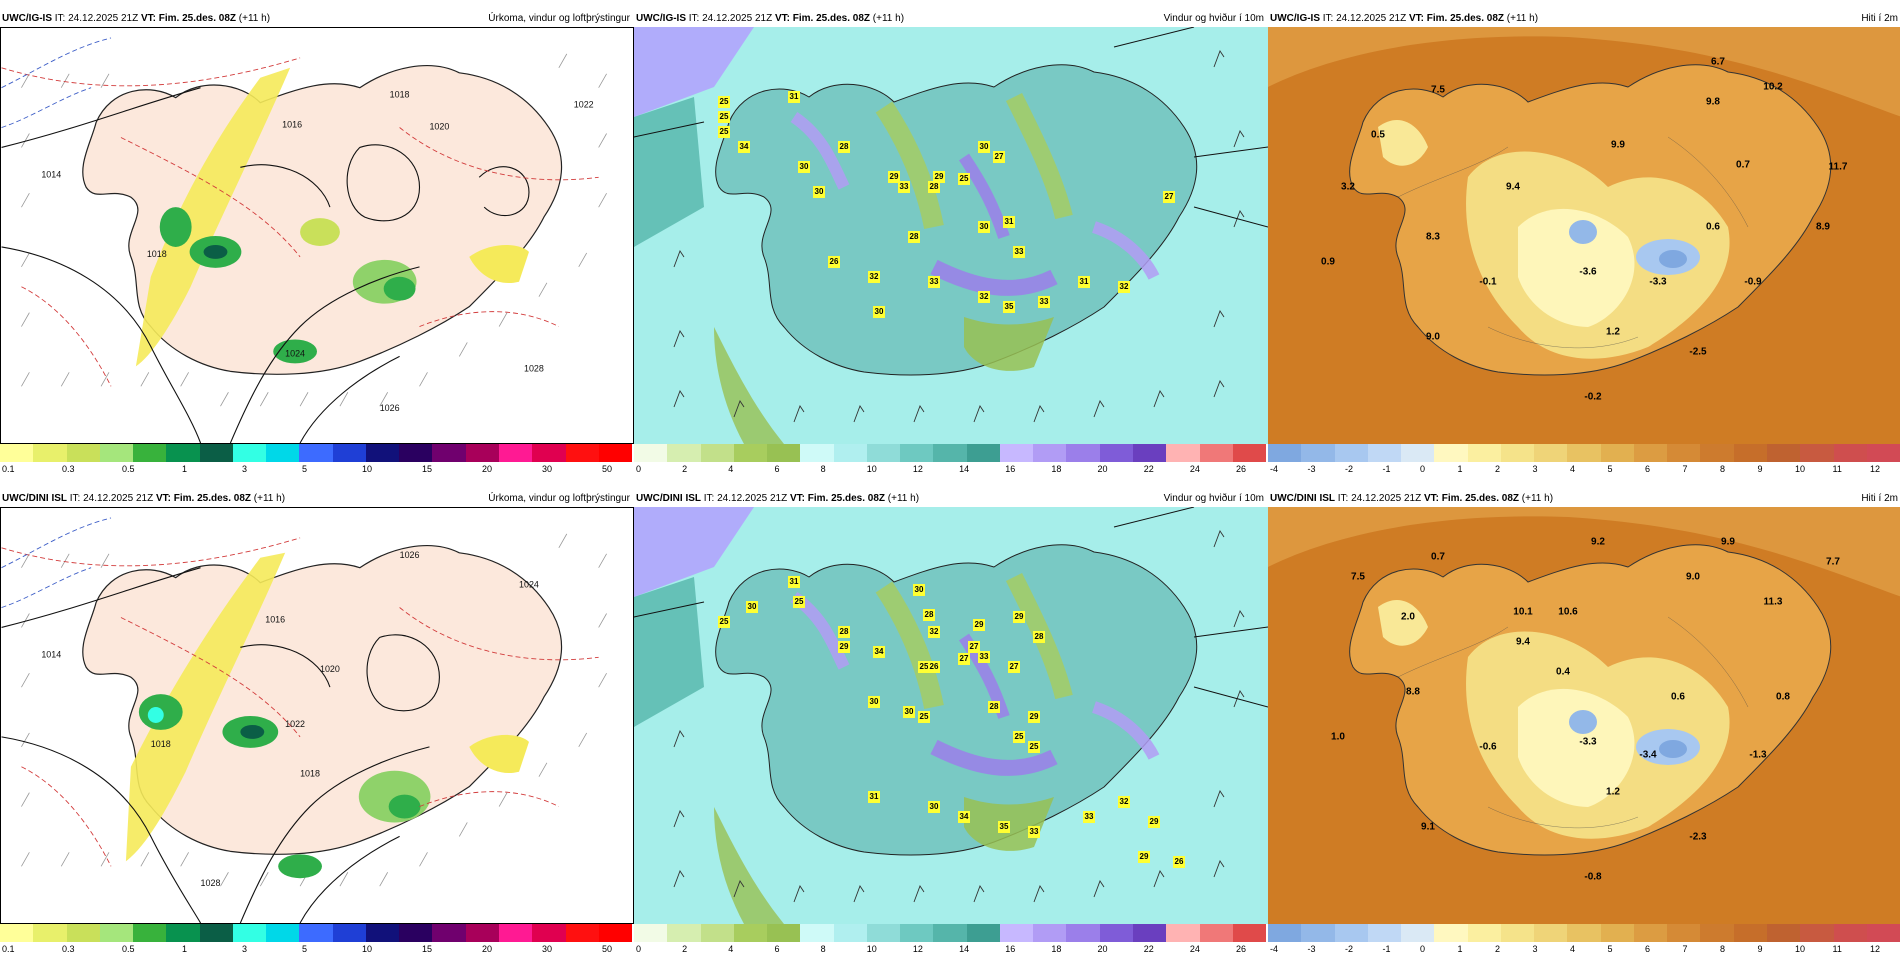 The width and height of the screenshot is (1900, 955). What do you see at coordinates (731, 469) in the screenshot?
I see `colorbar-tick-label: 4` at bounding box center [731, 469].